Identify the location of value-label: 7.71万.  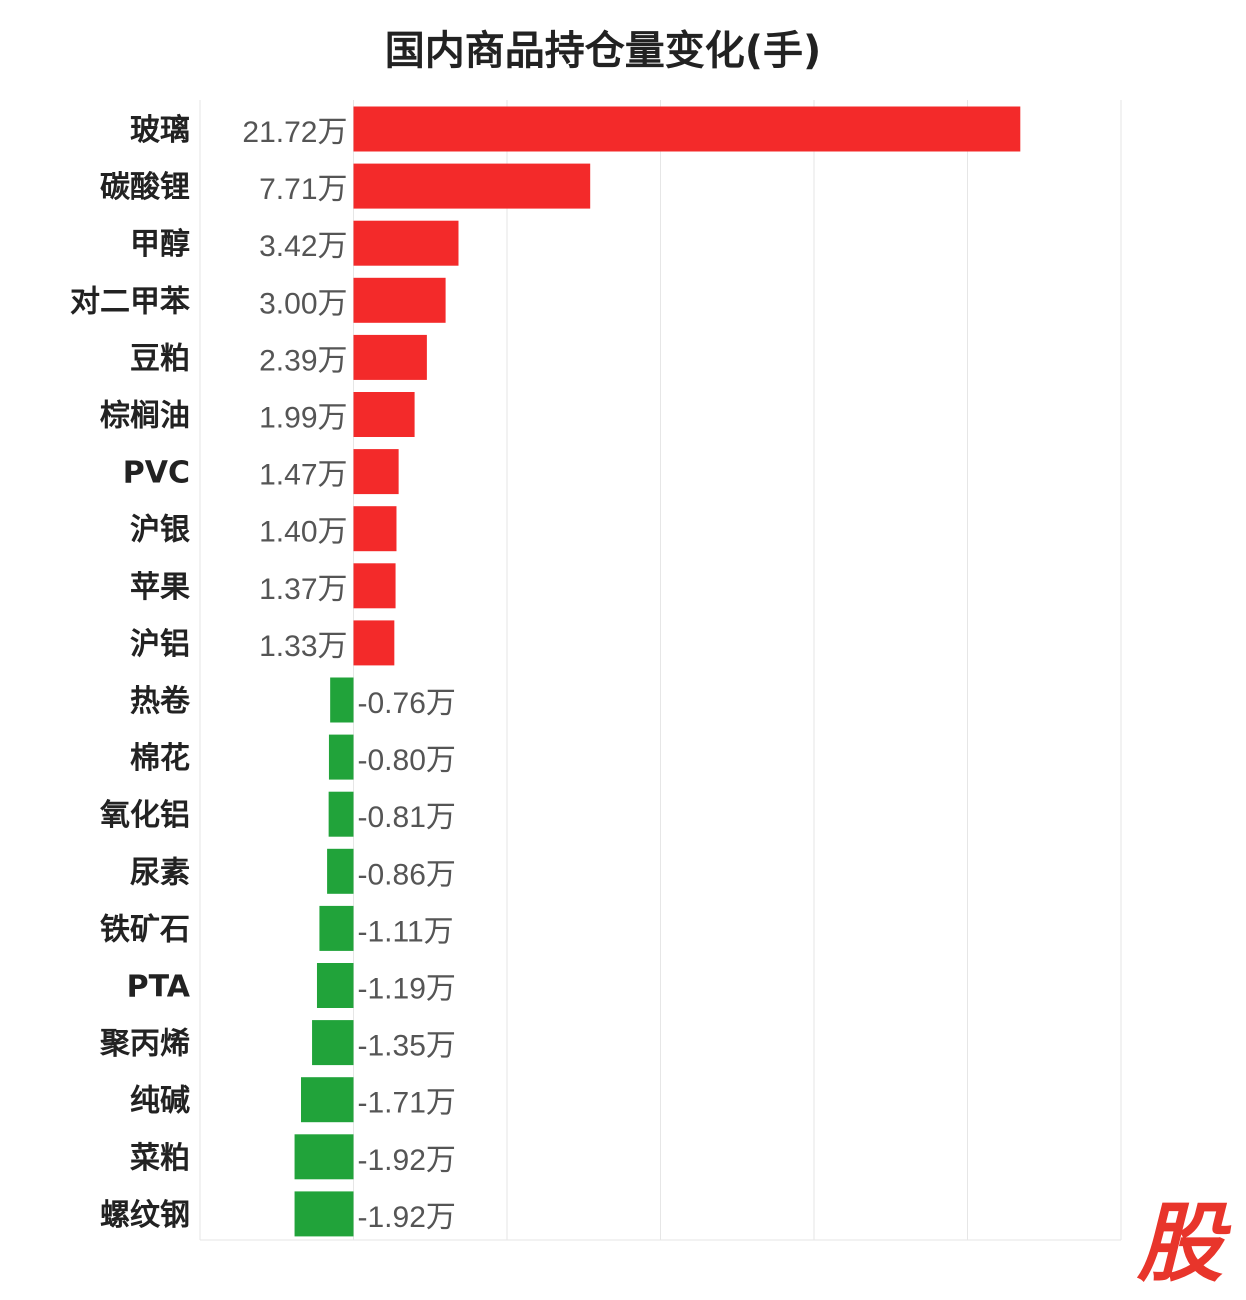
(303, 189).